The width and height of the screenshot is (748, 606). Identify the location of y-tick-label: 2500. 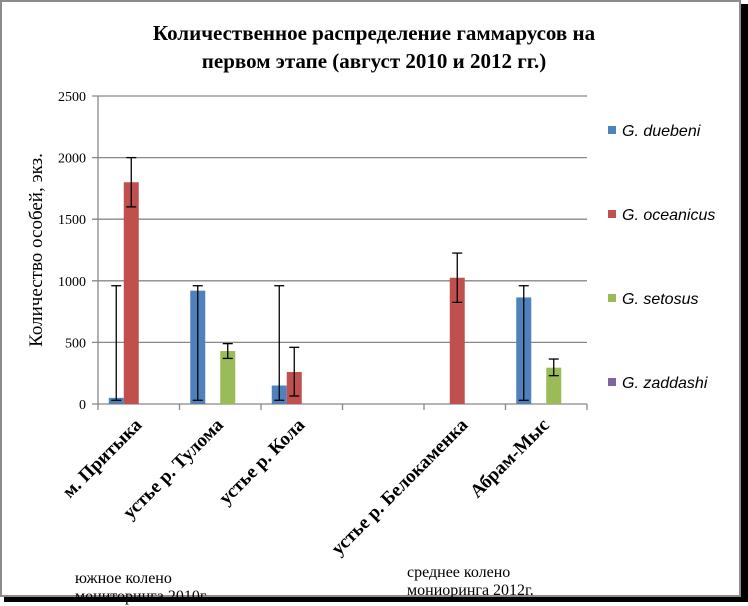
(72, 97).